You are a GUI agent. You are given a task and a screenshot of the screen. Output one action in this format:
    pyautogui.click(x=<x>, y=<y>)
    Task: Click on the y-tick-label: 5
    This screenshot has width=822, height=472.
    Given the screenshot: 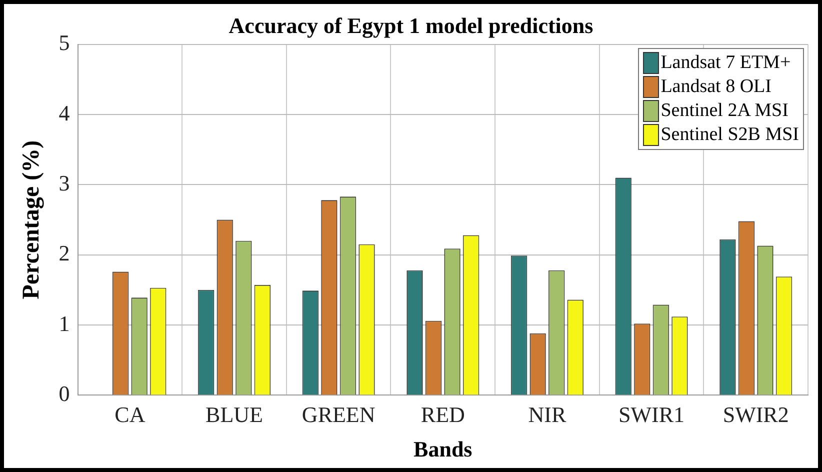 What is the action you would take?
    pyautogui.click(x=64, y=43)
    